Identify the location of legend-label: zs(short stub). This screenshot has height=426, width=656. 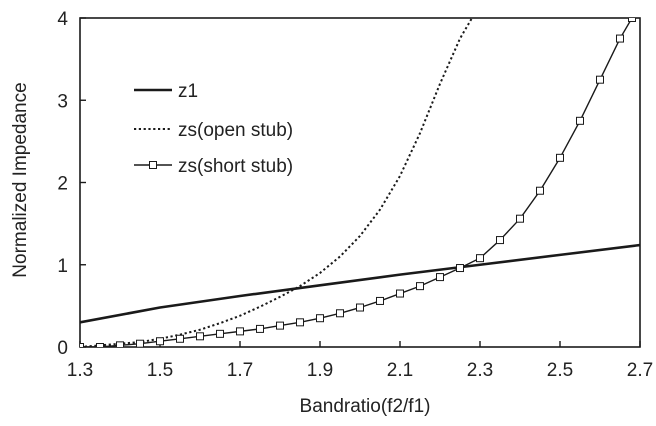
(235, 166).